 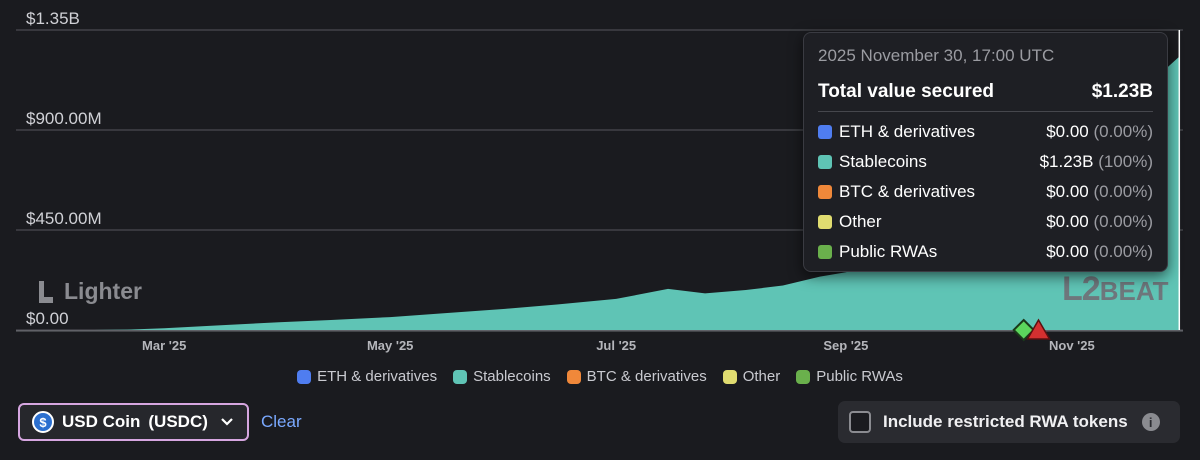 I want to click on rwa-checkbox, so click(x=860, y=422).